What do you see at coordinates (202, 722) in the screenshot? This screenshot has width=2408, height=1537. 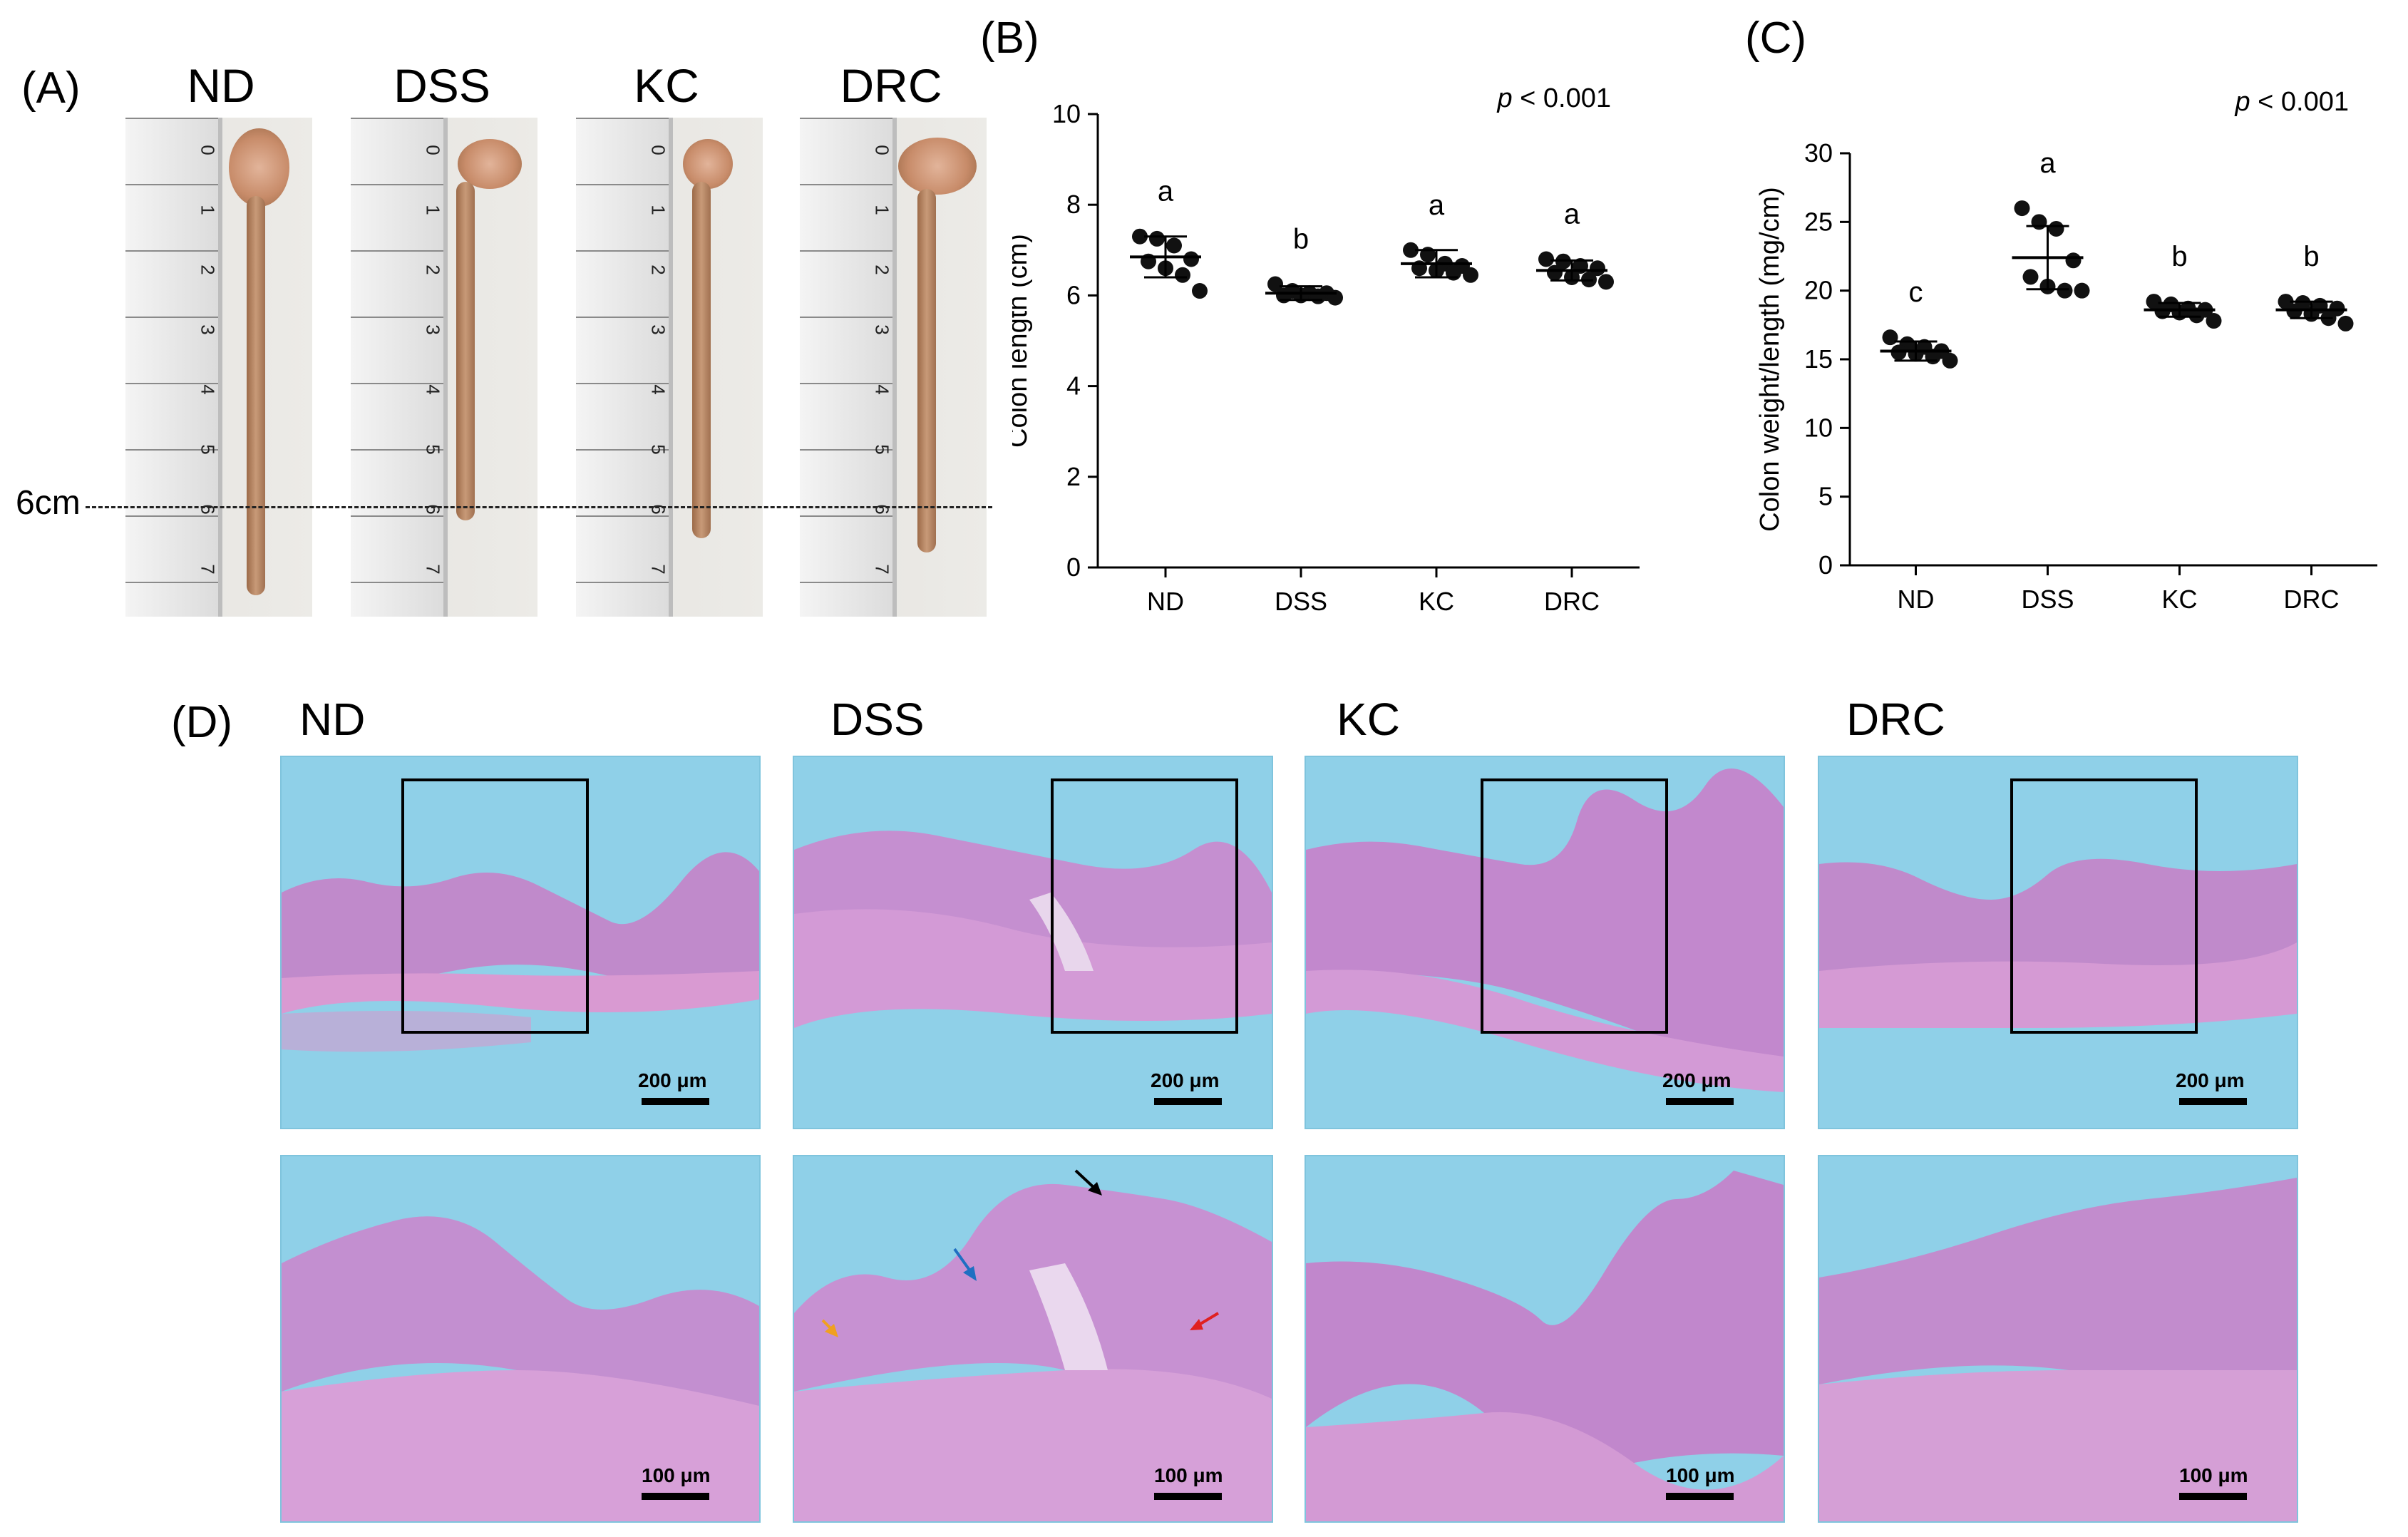 I see `panel-d-label: (D)` at bounding box center [202, 722].